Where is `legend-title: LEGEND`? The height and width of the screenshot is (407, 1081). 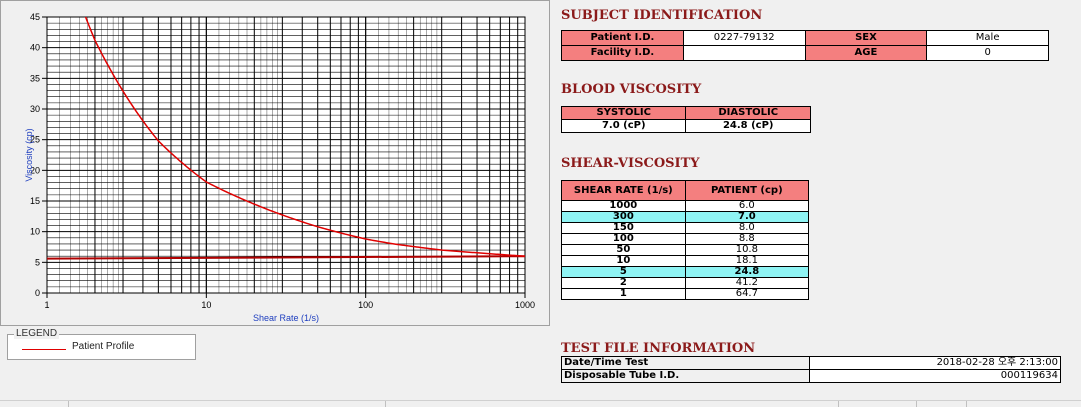
legend-title: LEGEND is located at coordinates (37, 333).